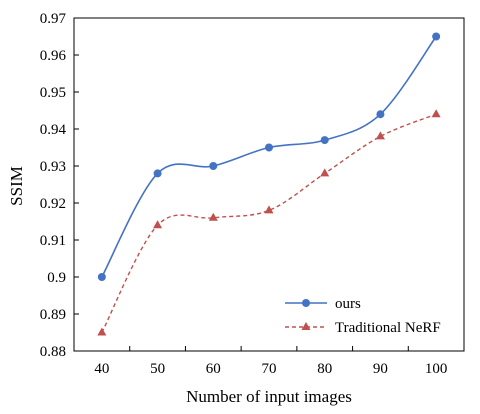 The height and width of the screenshot is (414, 480). What do you see at coordinates (213, 369) in the screenshot?
I see `x-tick-label: 60` at bounding box center [213, 369].